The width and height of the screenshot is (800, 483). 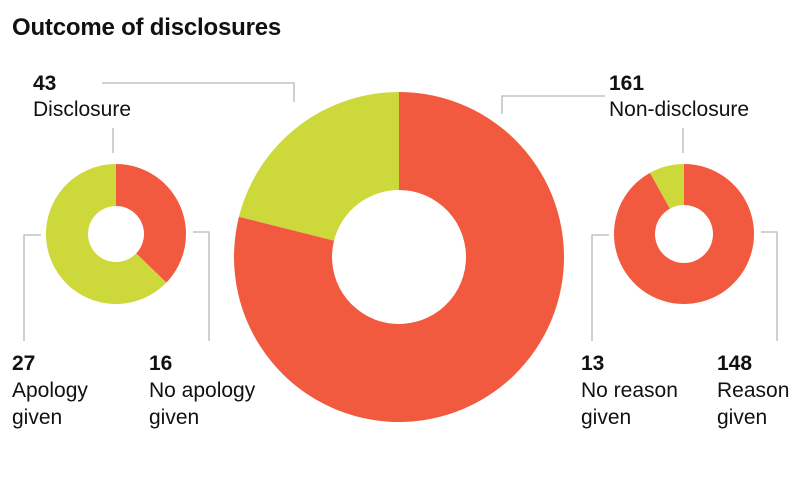 I want to click on reason-given-line1: Reason, so click(x=753, y=390).